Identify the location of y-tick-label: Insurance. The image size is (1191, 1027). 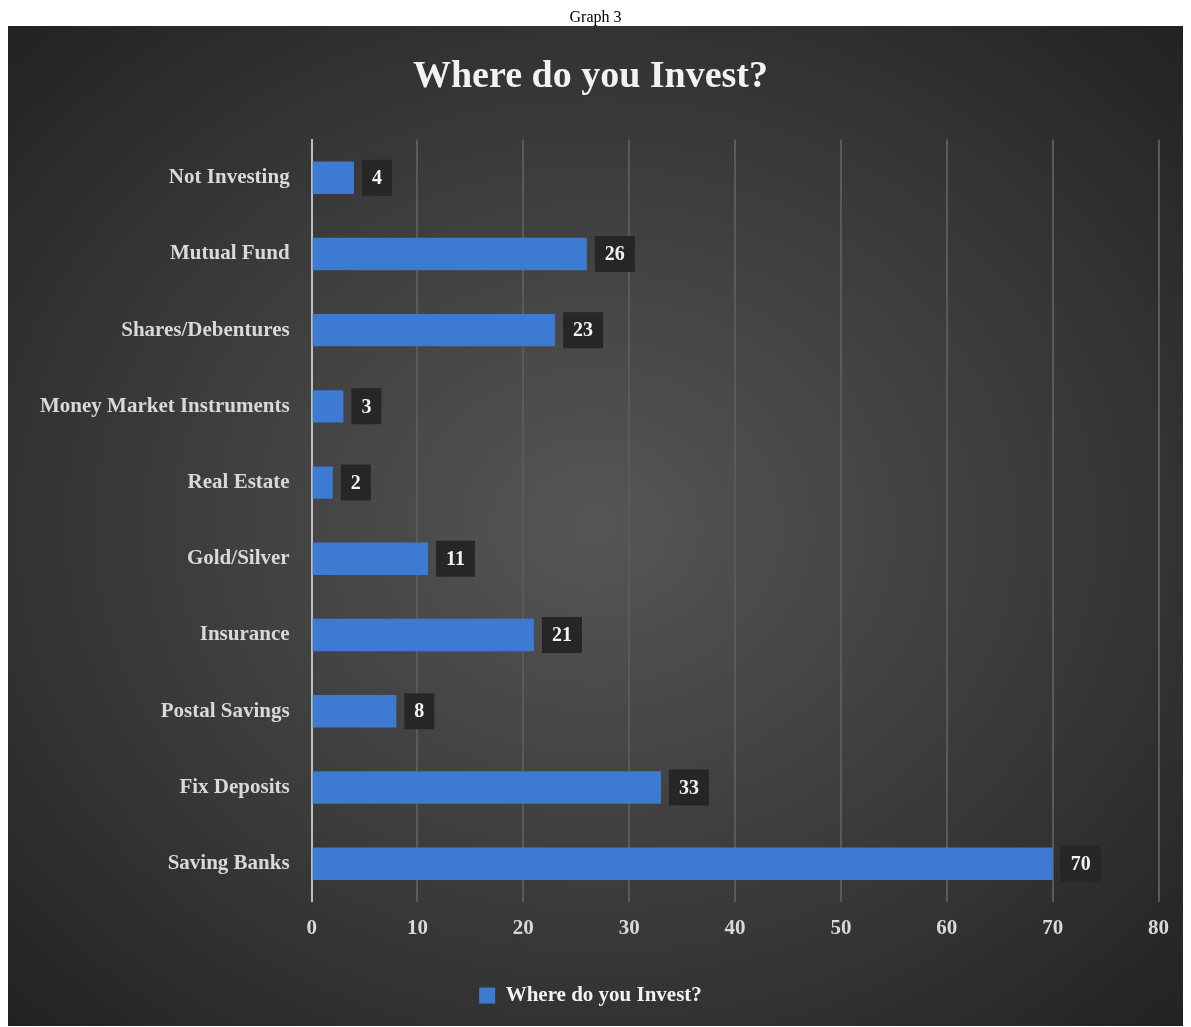
(244, 633).